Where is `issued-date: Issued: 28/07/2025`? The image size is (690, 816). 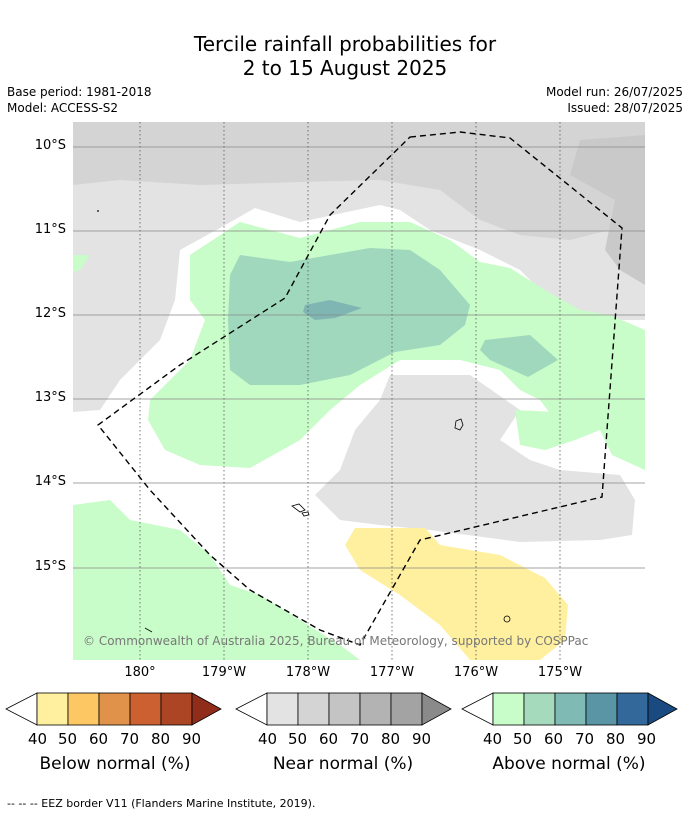
issued-date: Issued: 28/07/2025 is located at coordinates (625, 108).